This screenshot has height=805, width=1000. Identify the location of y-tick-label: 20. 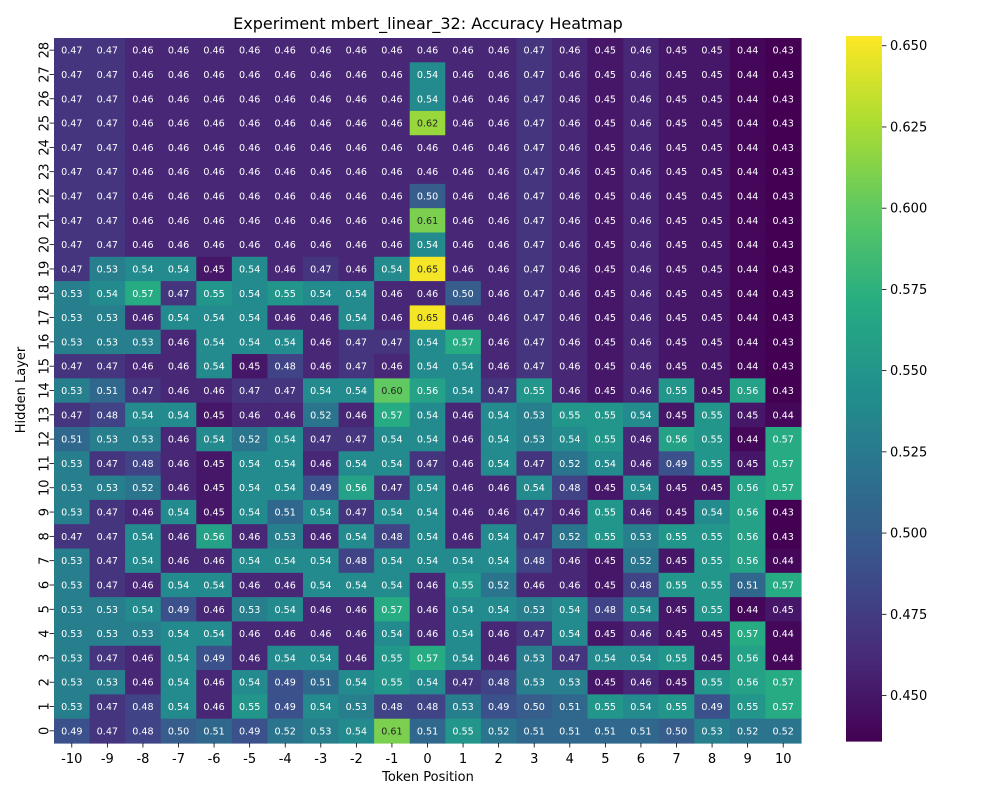
(45, 244).